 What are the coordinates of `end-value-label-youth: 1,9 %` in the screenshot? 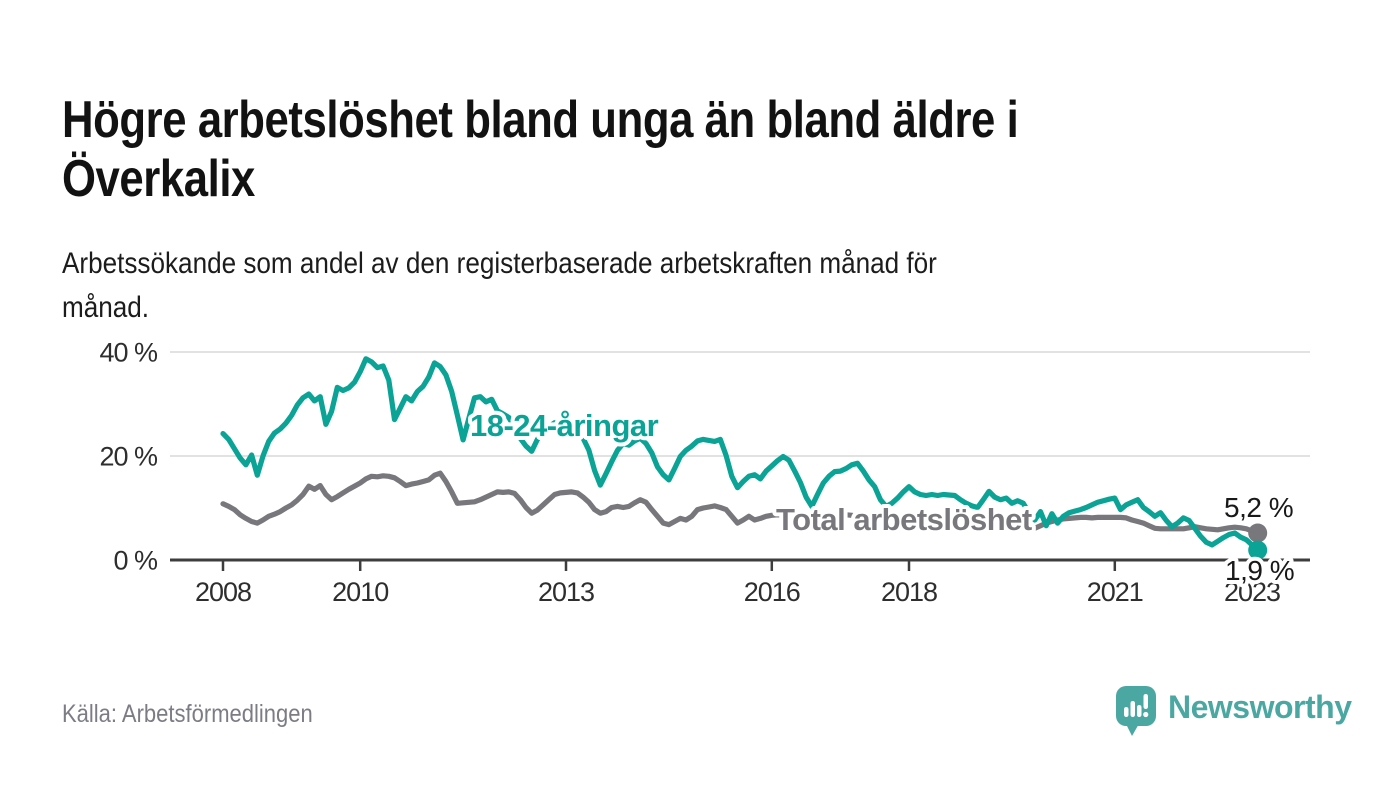 It's located at (1259, 570).